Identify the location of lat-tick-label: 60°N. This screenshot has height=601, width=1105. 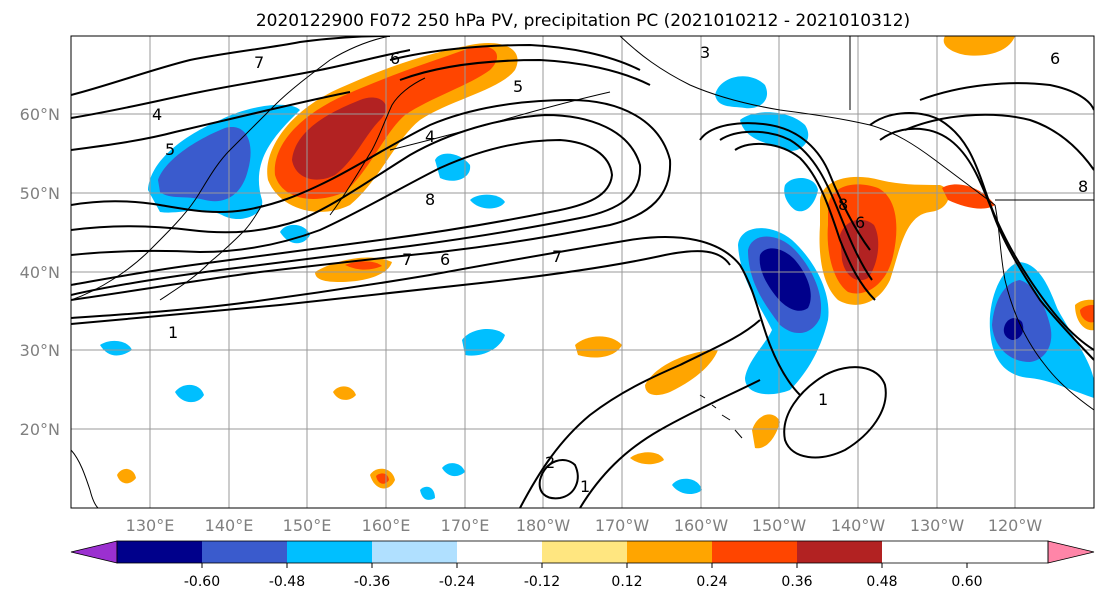
(40, 114).